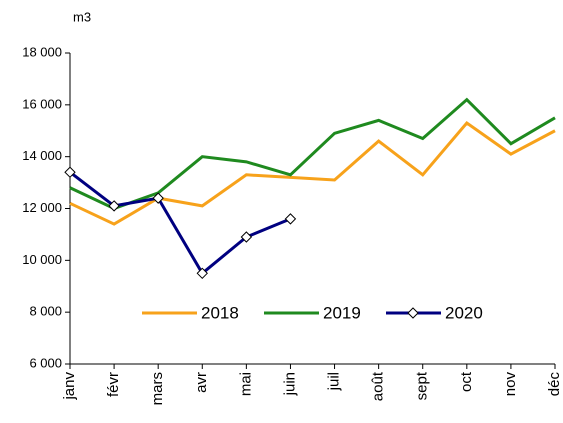  Describe the element at coordinates (464, 312) in the screenshot. I see `legend-label: 2020` at that location.